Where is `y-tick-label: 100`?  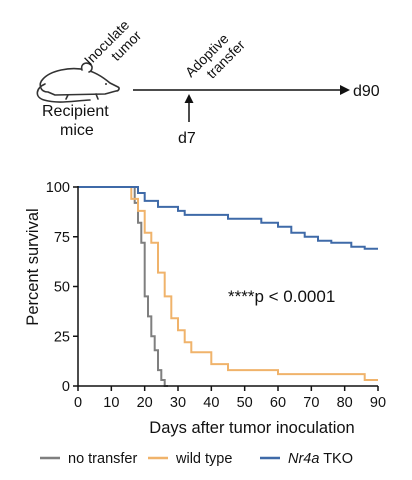 y-tick-label: 100 is located at coordinates (58, 188).